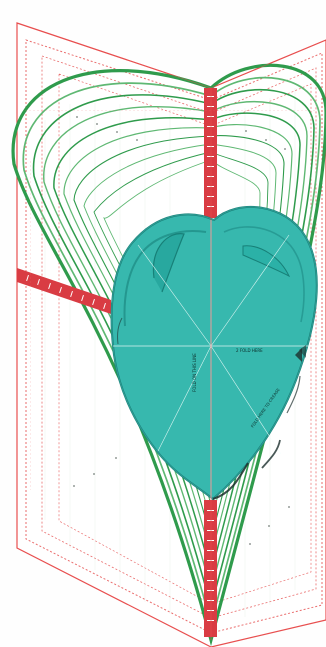 Image resolution: width=326 pixels, height=647 pixels. I want to click on horizontal-ruler, so click(64, 291).